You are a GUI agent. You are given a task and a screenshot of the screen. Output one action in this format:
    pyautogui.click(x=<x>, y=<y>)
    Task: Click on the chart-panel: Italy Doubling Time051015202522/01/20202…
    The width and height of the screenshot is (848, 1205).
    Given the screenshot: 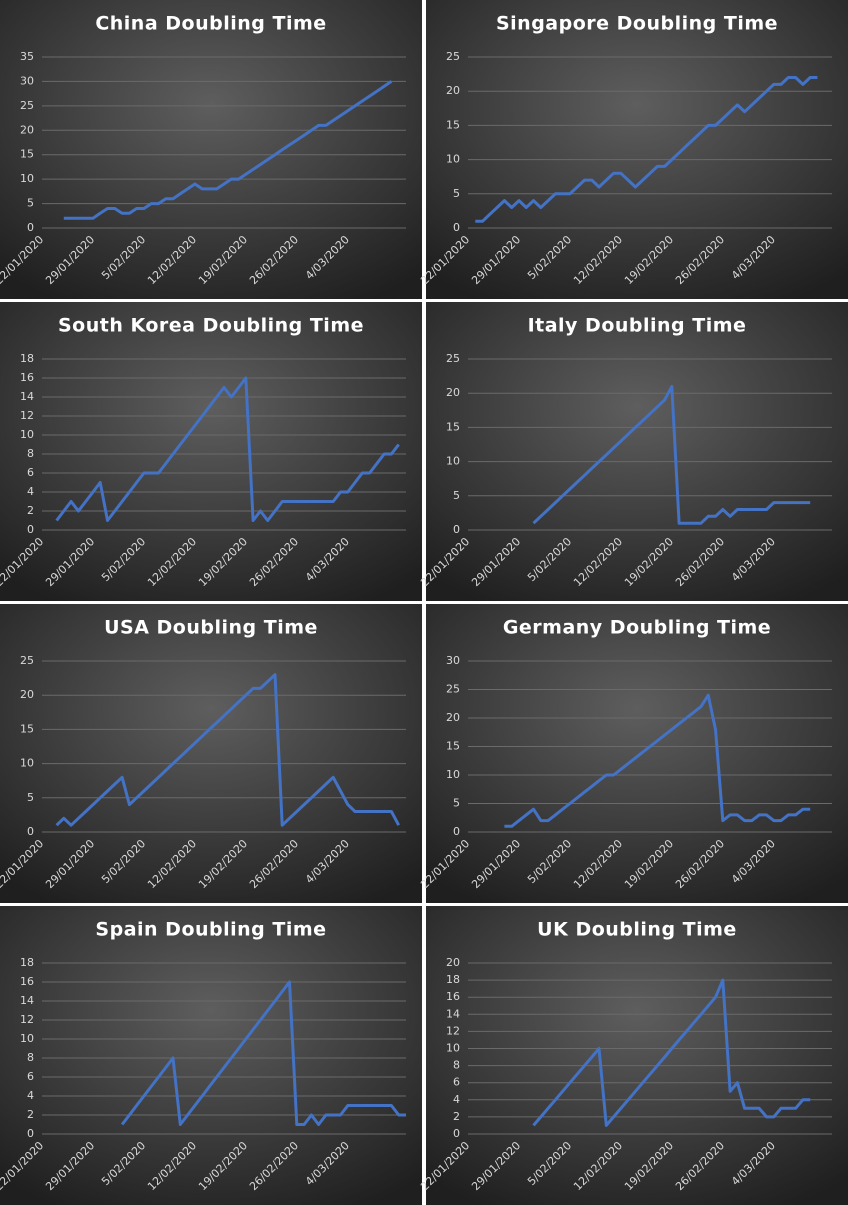 What is the action you would take?
    pyautogui.click(x=633, y=451)
    